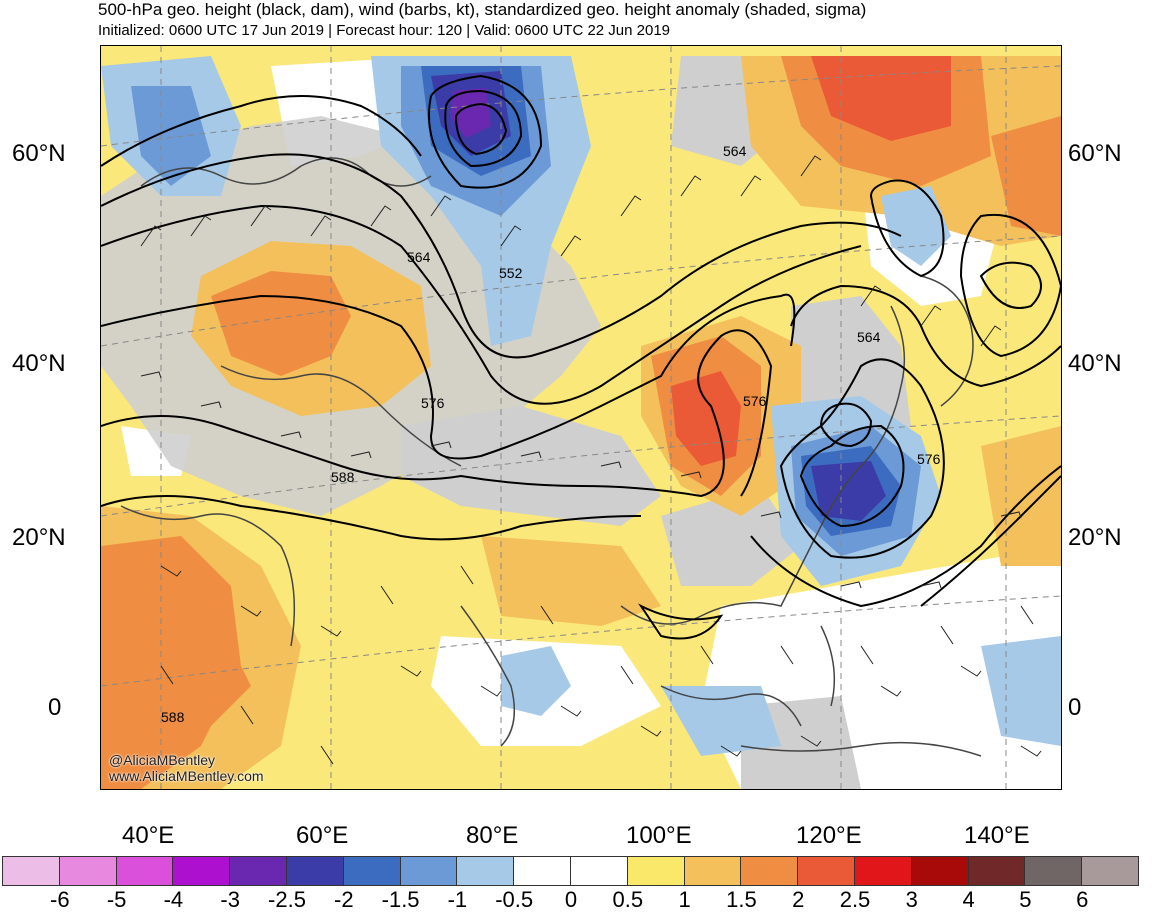 Image resolution: width=1160 pixels, height=913 pixels. I want to click on colorbar-tick-label: 0.5, so click(628, 899).